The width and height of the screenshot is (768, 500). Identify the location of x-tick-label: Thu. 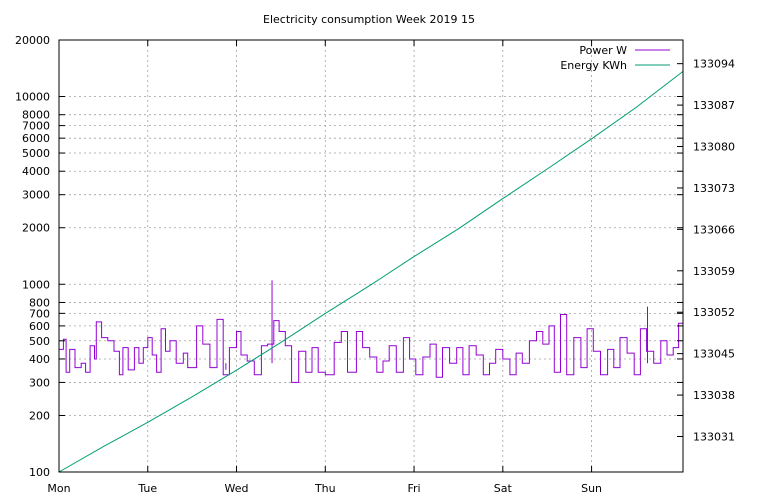
(325, 488).